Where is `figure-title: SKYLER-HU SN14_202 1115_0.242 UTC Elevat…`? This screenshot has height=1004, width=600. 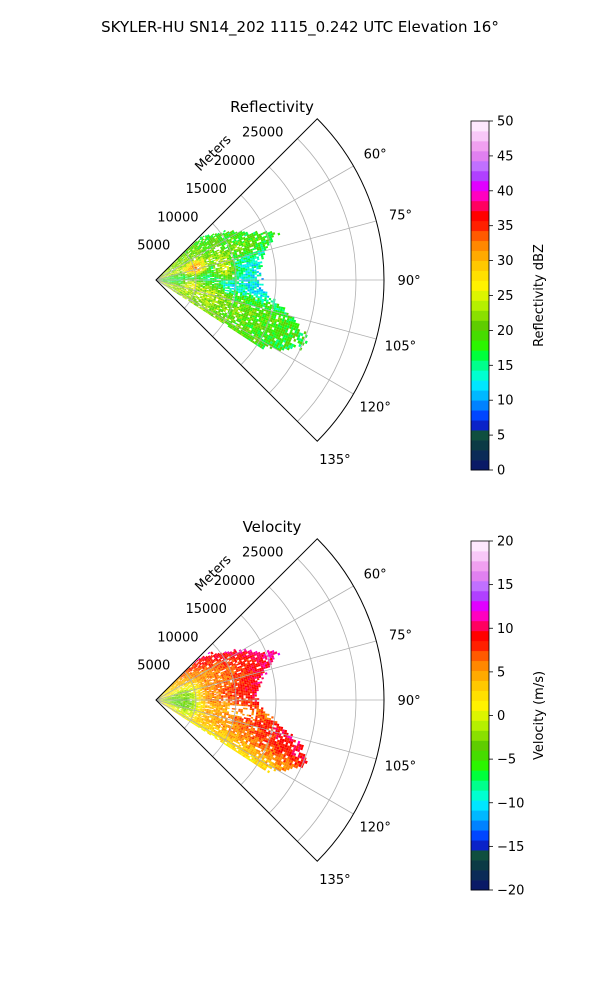 figure-title: SKYLER-HU SN14_202 1115_0.242 UTC Elevat… is located at coordinates (300, 27).